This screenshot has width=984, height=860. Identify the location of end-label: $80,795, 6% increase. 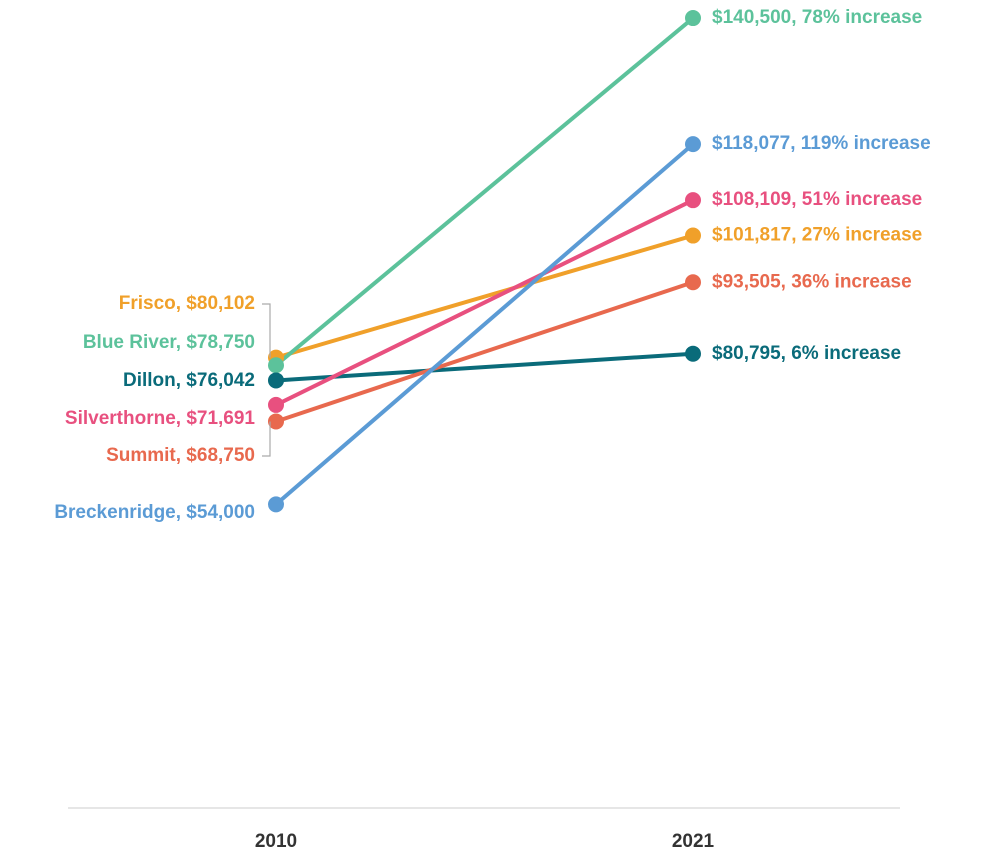
(806, 353).